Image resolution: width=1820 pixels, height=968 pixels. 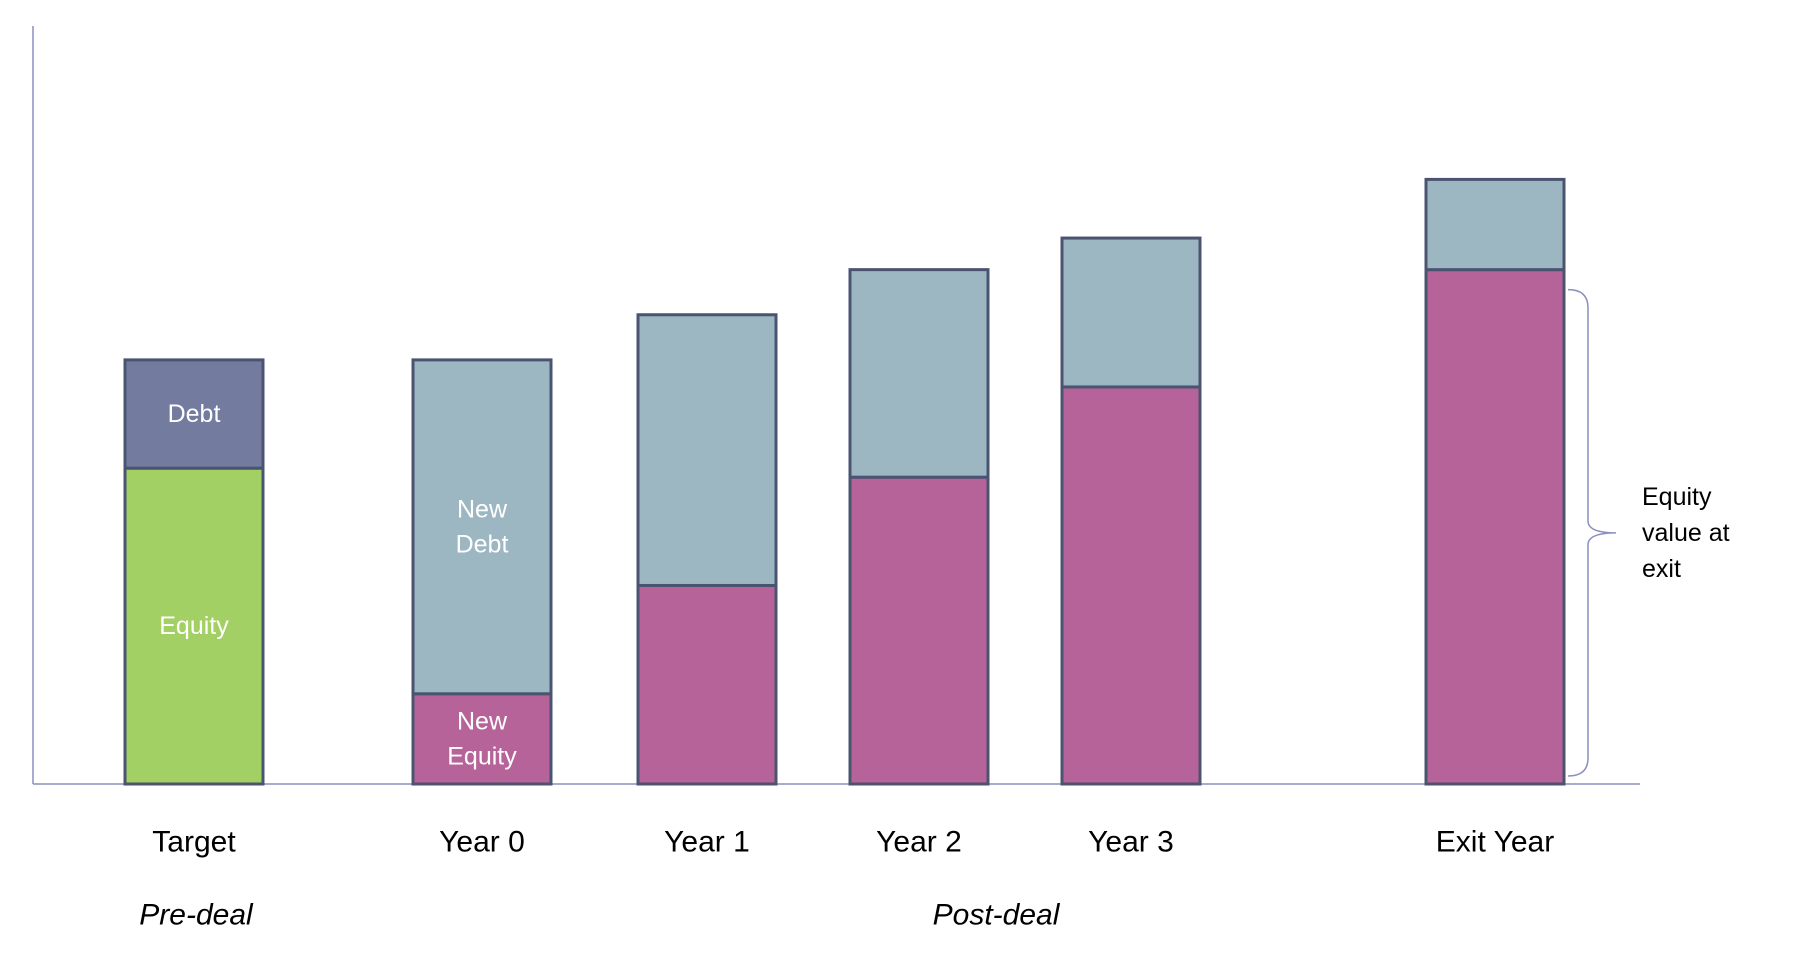 What do you see at coordinates (482, 842) in the screenshot?
I see `x-tick-label-year-0: Year 0` at bounding box center [482, 842].